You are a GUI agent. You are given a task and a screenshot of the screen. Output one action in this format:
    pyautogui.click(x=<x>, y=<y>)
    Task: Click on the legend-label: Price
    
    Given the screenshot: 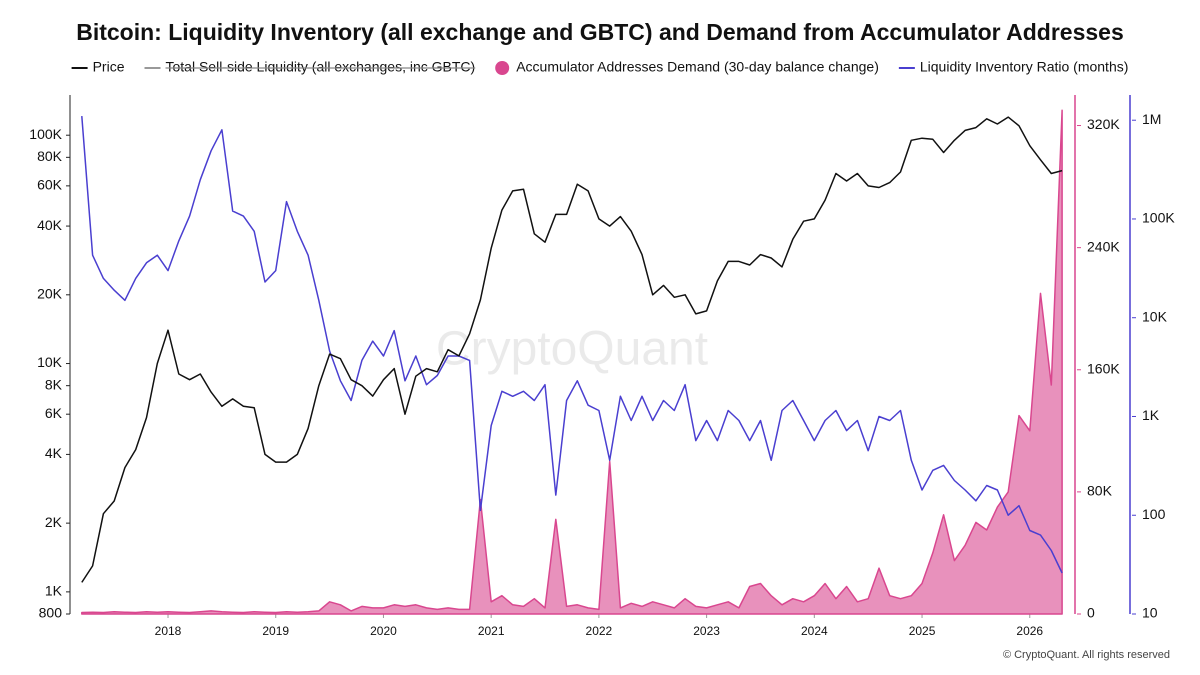 What is the action you would take?
    pyautogui.click(x=109, y=67)
    